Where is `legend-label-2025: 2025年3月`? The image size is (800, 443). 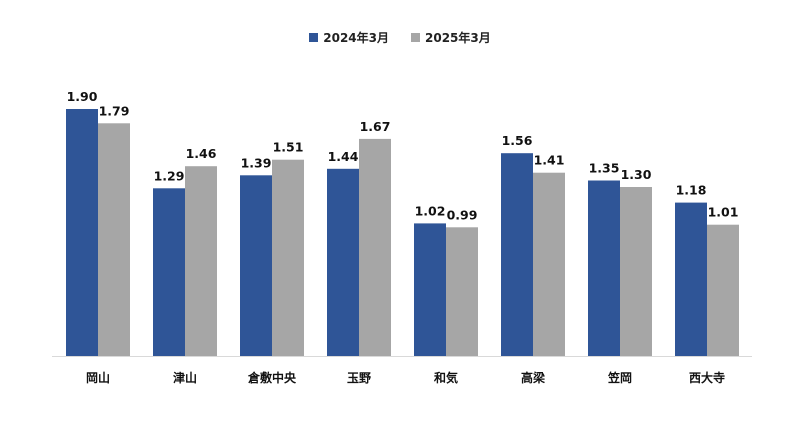
legend-label-2025: 2025年3月 is located at coordinates (458, 38).